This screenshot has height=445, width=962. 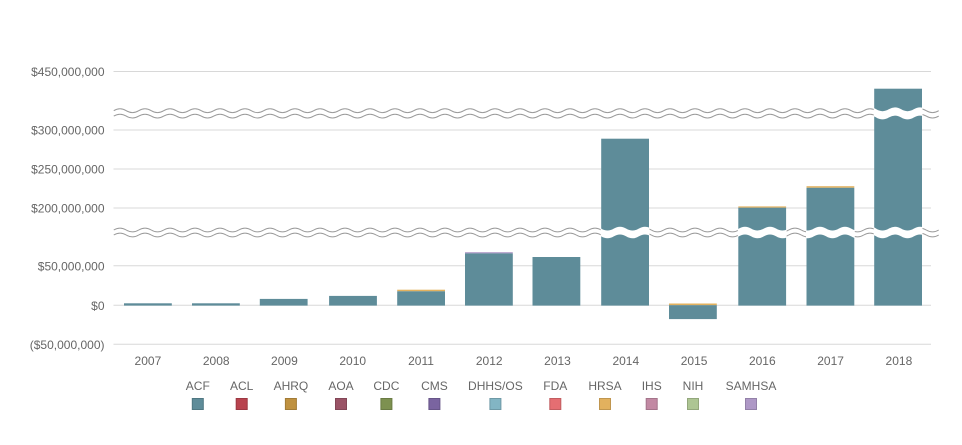 I want to click on svg-text: 2018, so click(x=899, y=361).